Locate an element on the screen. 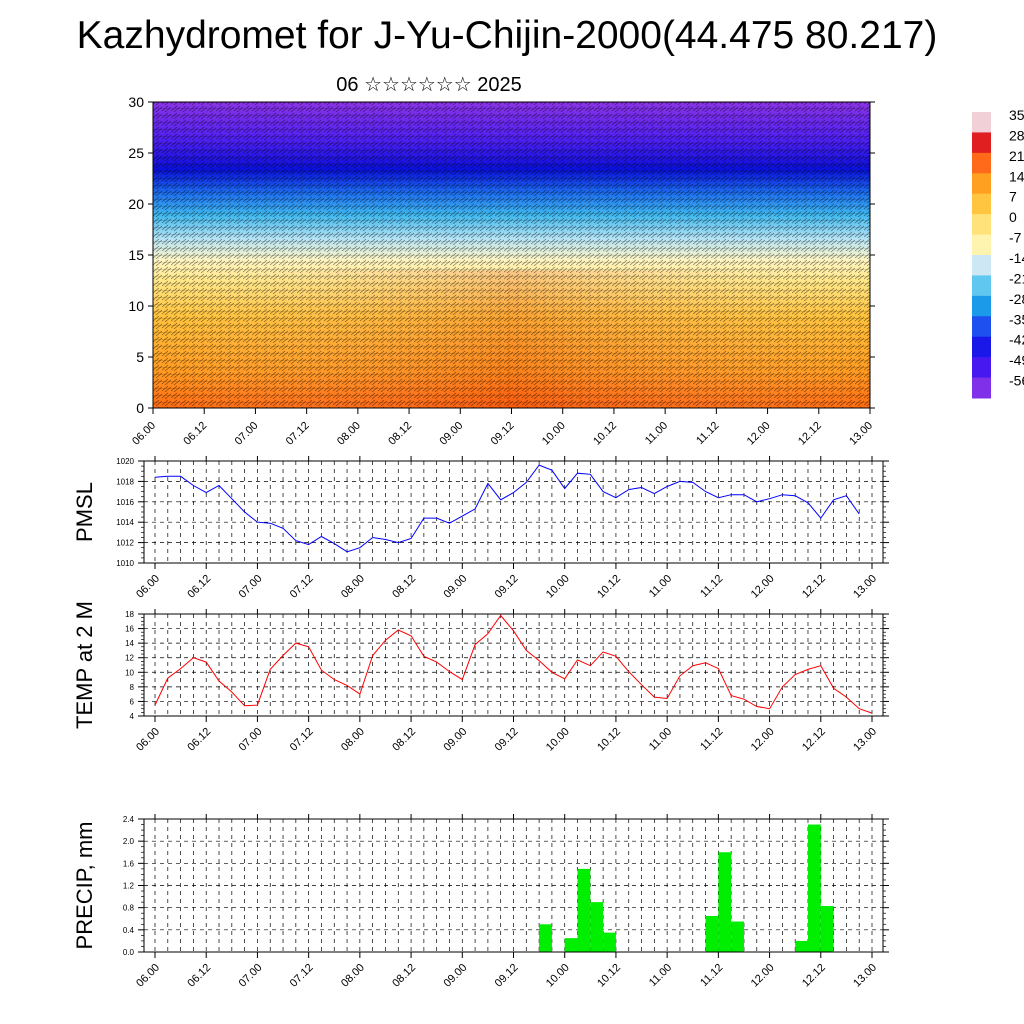 Image resolution: width=1024 pixels, height=1024 pixels. pmsl-xtick-label: 11.00 is located at coordinates (660, 586).